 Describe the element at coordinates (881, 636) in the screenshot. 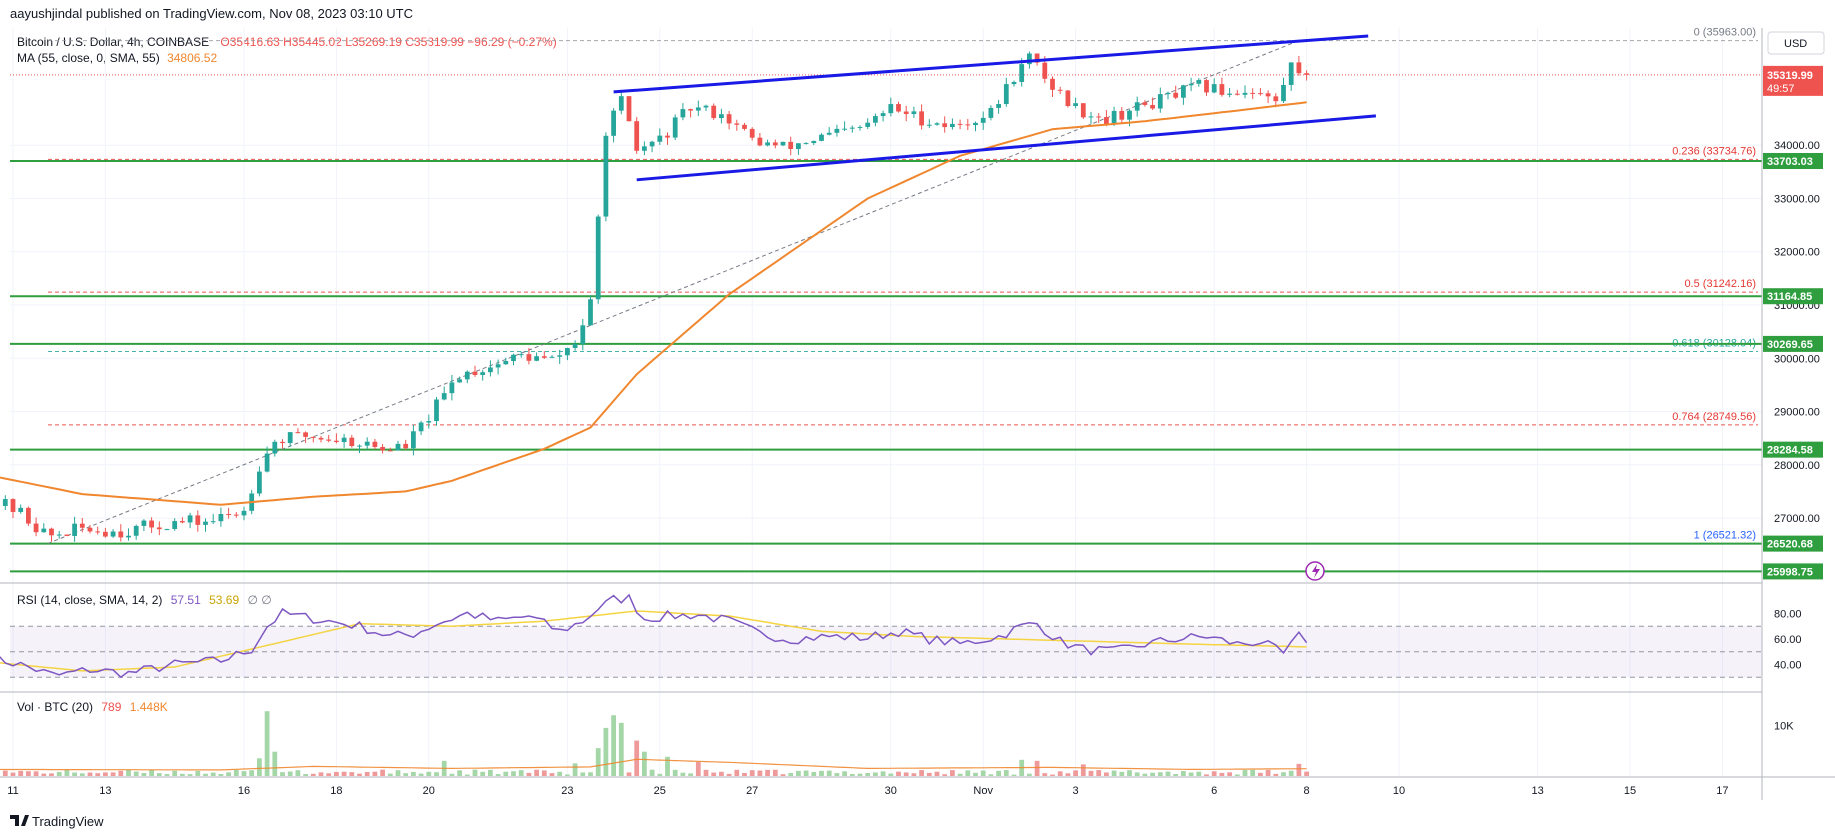

I see `rsi-pane` at that location.